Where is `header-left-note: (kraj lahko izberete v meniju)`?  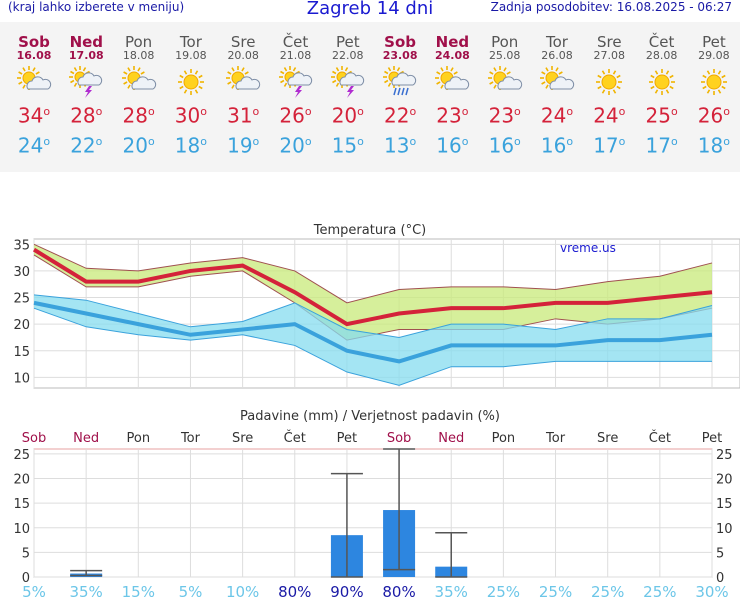 header-left-note: (kraj lahko izberete v meniju) is located at coordinates (96, 7).